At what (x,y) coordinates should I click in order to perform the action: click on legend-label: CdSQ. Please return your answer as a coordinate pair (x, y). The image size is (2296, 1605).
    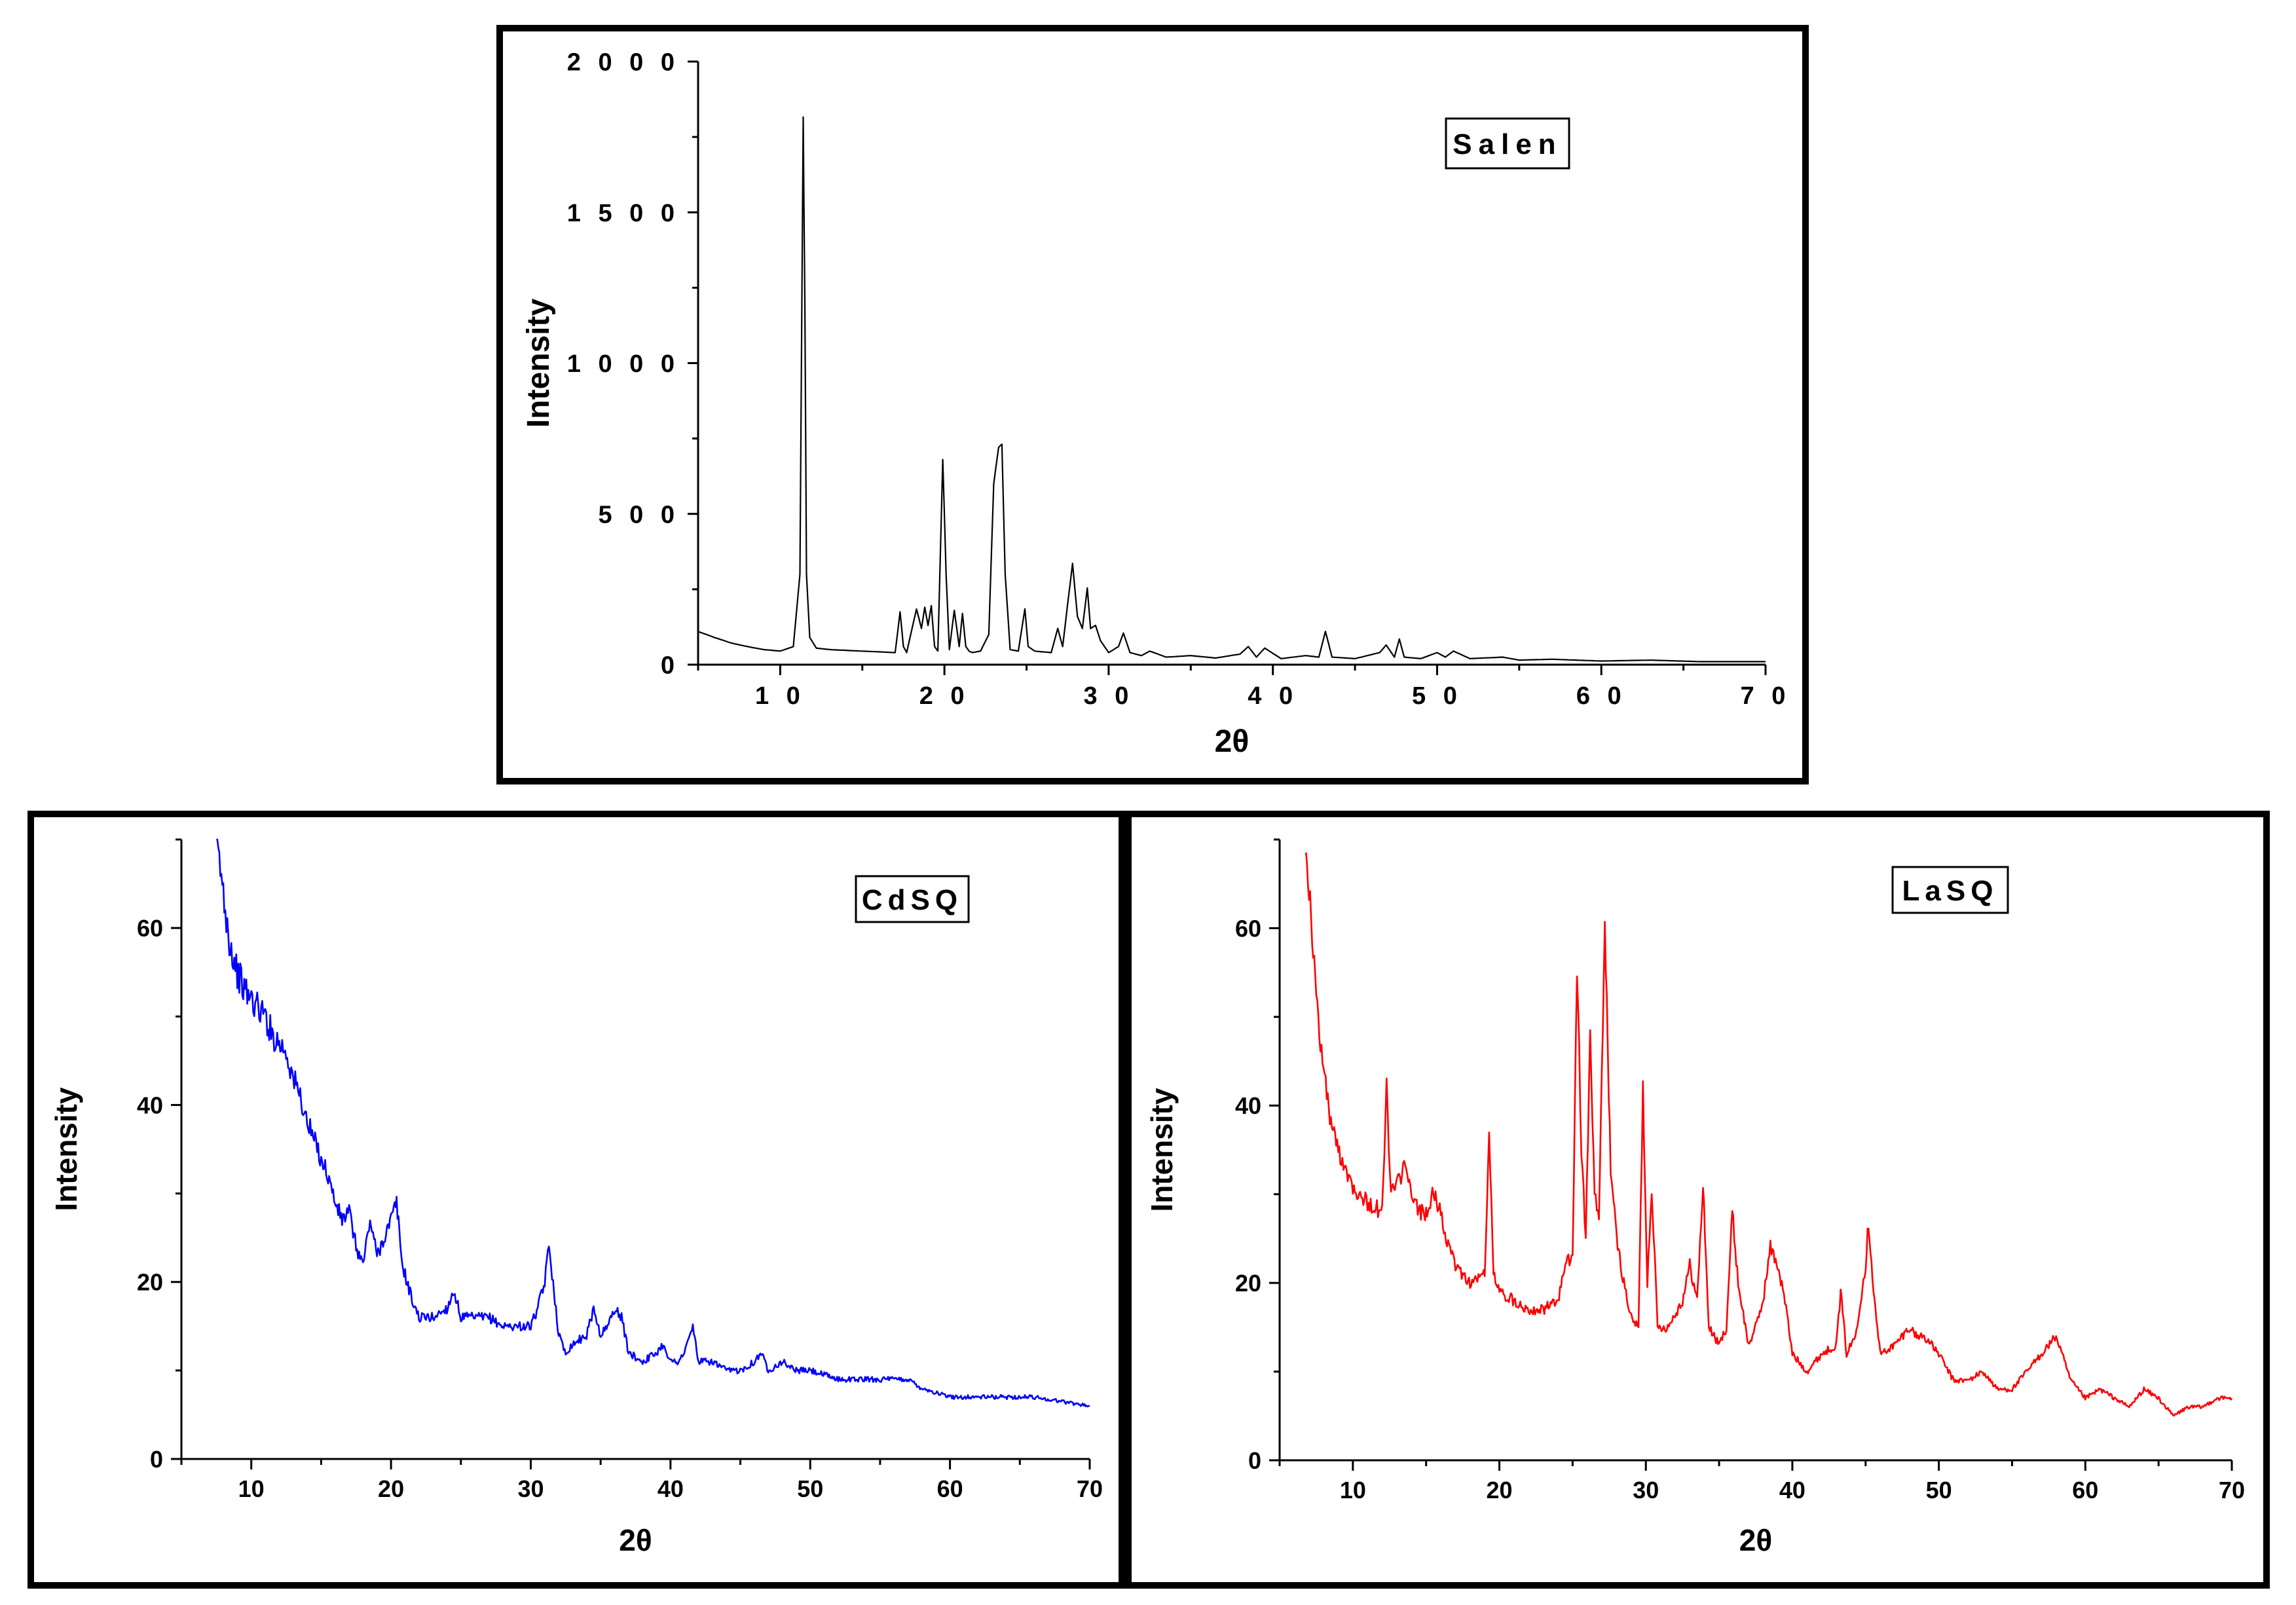
    Looking at the image, I should click on (913, 900).